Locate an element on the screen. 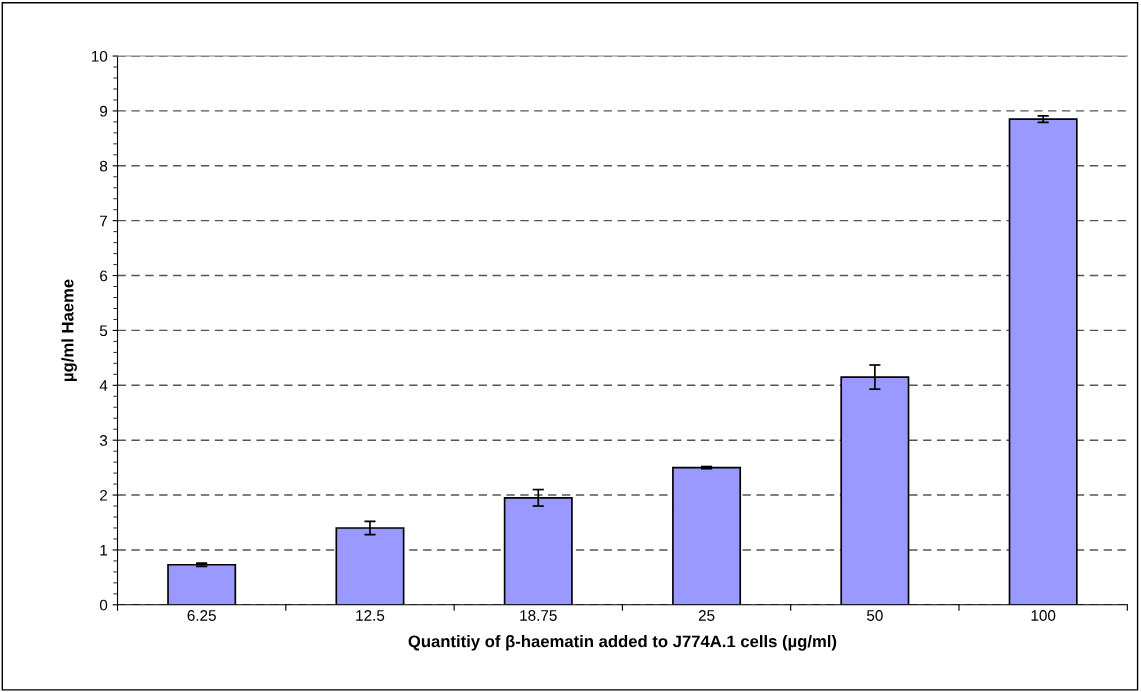 Image resolution: width=1141 pixels, height=692 pixels. x-tick-label: 18.75 is located at coordinates (538, 615).